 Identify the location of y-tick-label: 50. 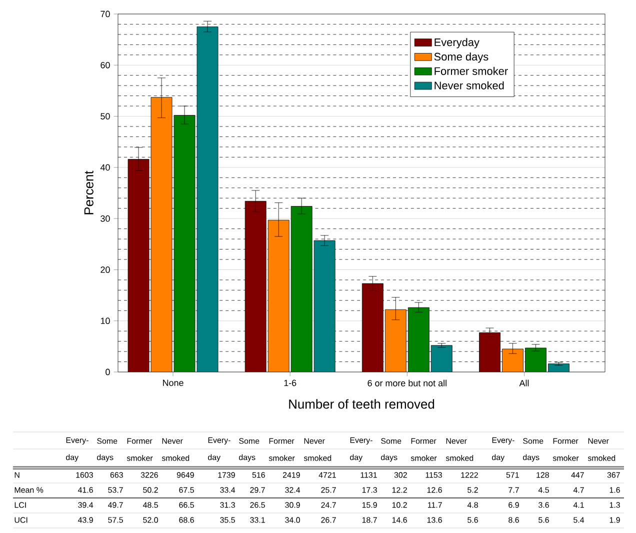
(105, 116).